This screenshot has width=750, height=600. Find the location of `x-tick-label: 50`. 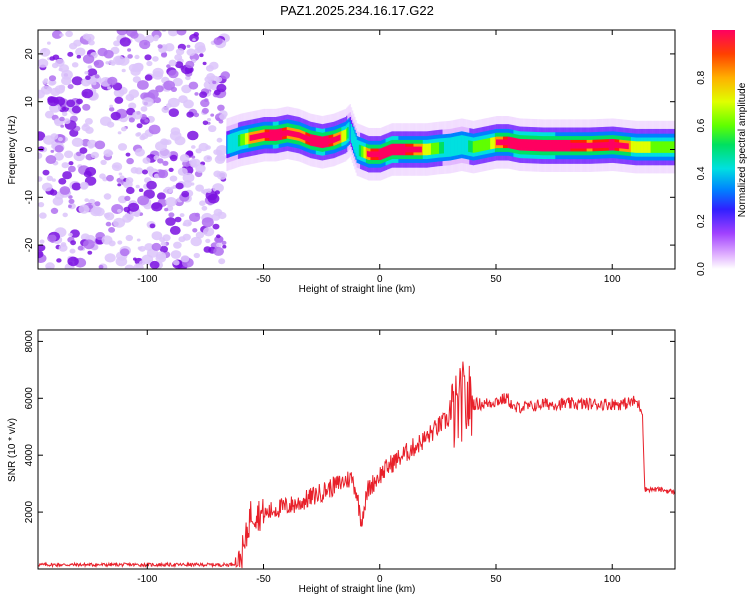

x-tick-label: 50 is located at coordinates (496, 579).